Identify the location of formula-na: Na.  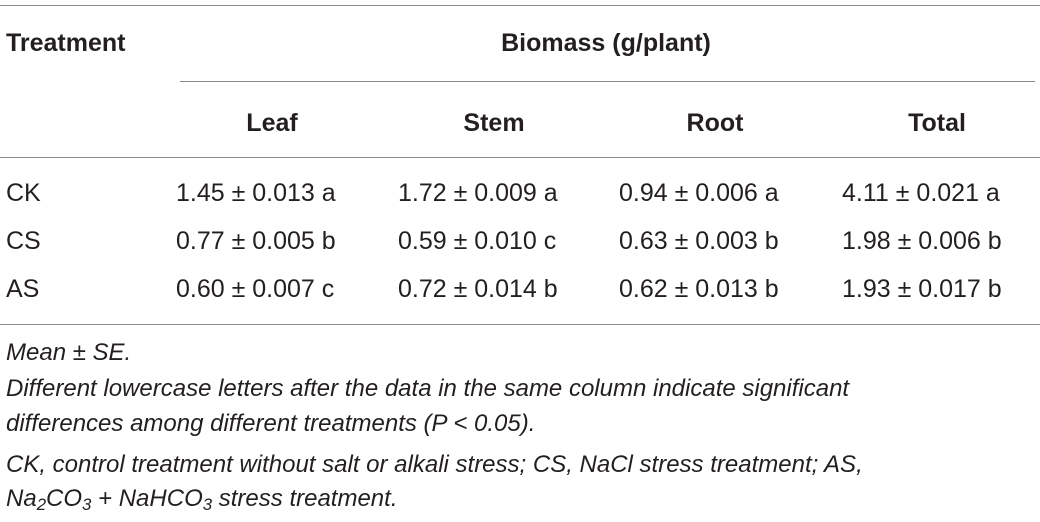
(21, 498).